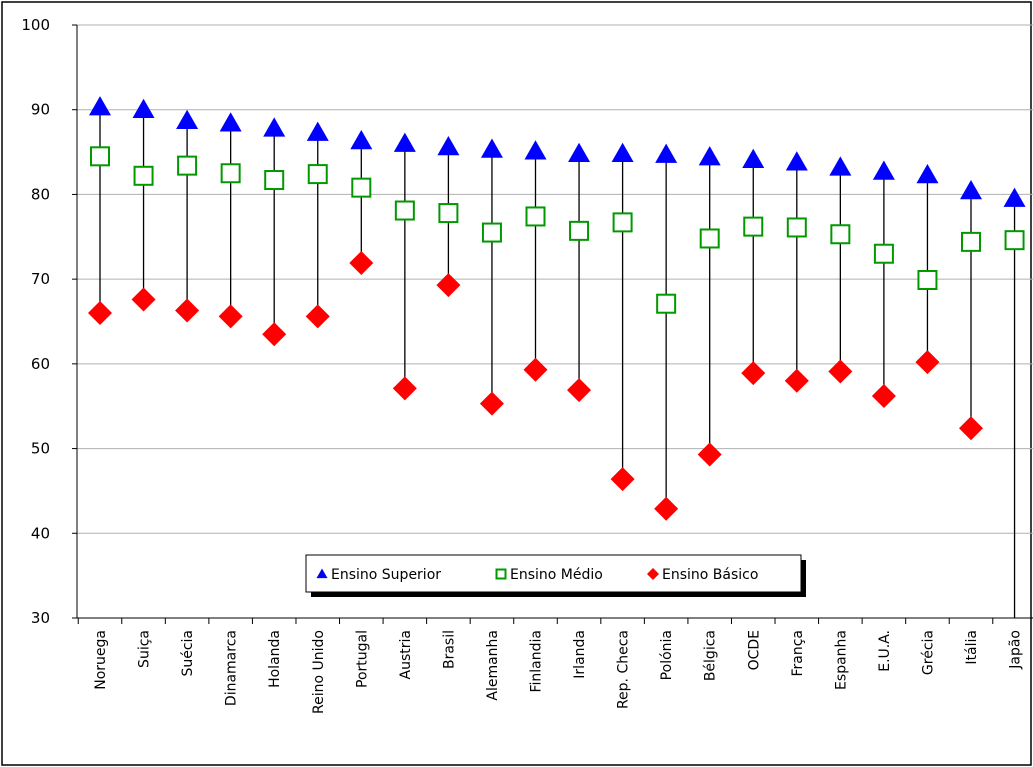 The height and width of the screenshot is (767, 1033). Describe the element at coordinates (35, 25) in the screenshot. I see `y-tick-label: 100` at that location.